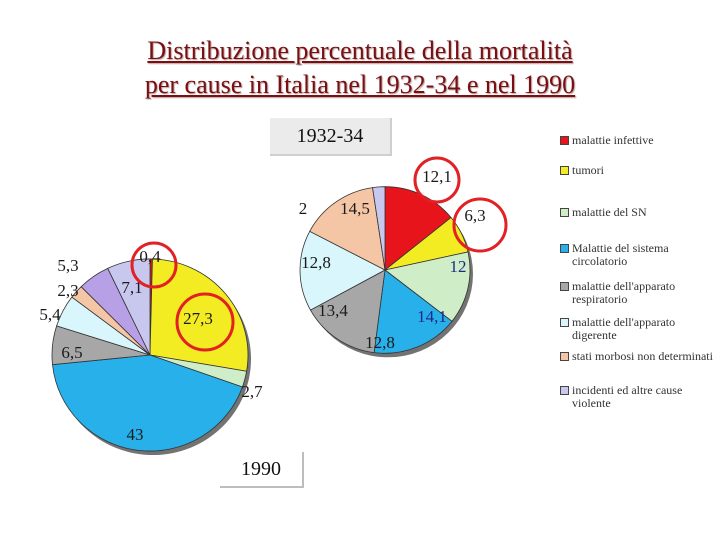  Describe the element at coordinates (333, 310) in the screenshot. I see `pie-0-label-5: 13,4` at that location.